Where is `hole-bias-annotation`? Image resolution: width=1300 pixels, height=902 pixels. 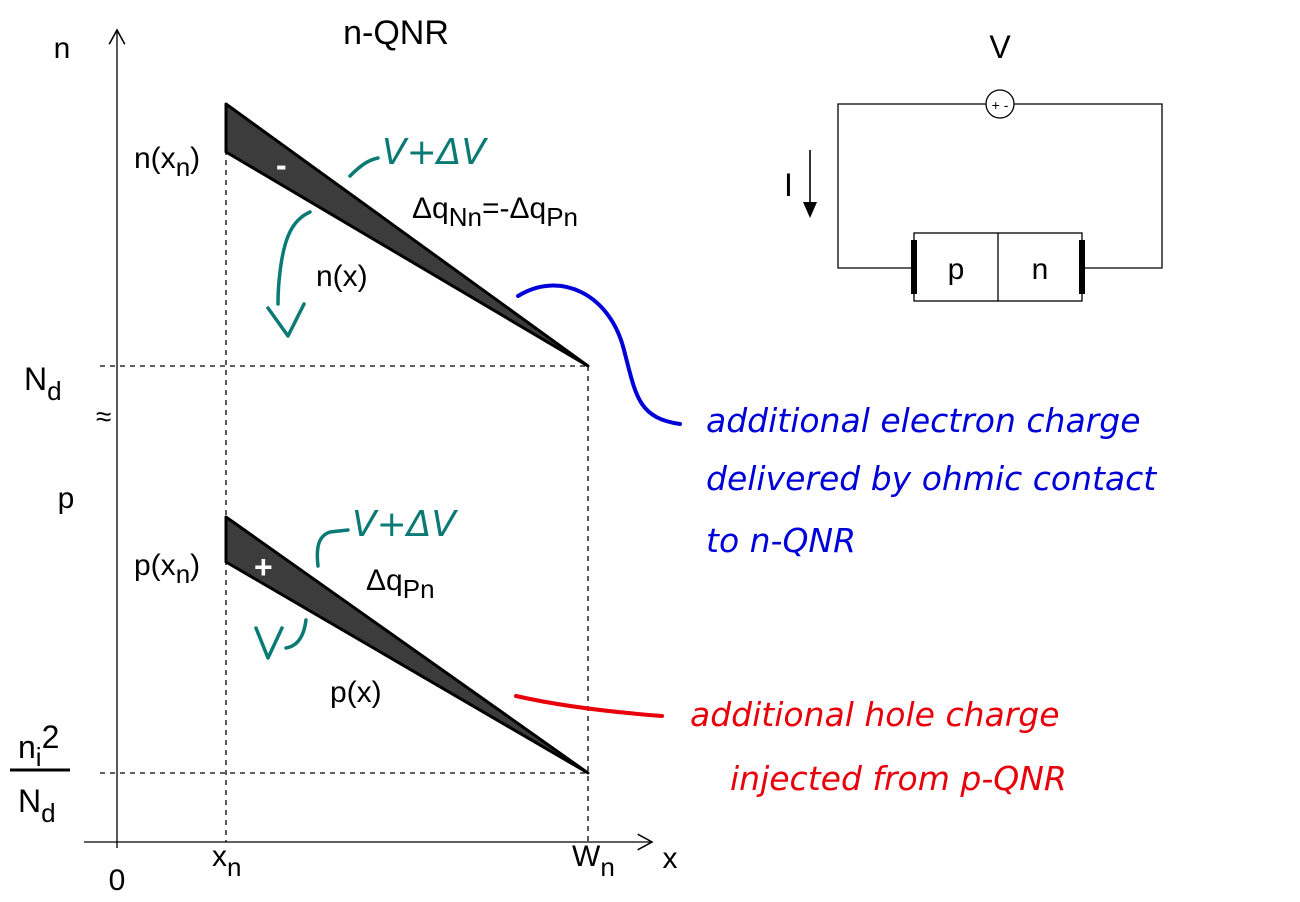 hole-bias-annotation is located at coordinates (302, 594).